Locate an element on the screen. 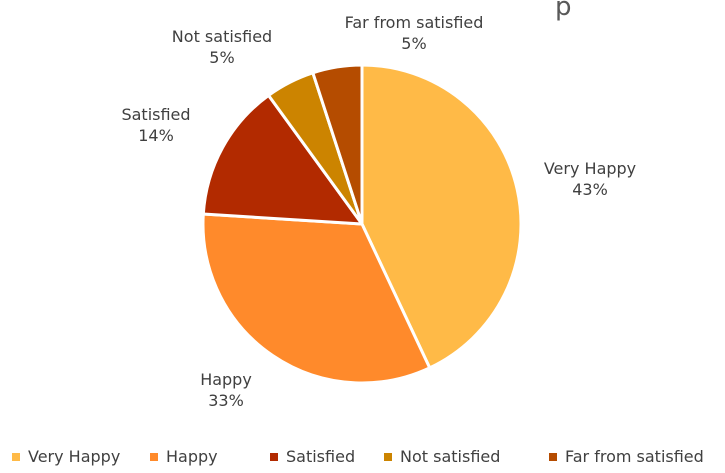 The width and height of the screenshot is (725, 473). slice-label-satisfied: Satisfied 14% is located at coordinates (155, 125).